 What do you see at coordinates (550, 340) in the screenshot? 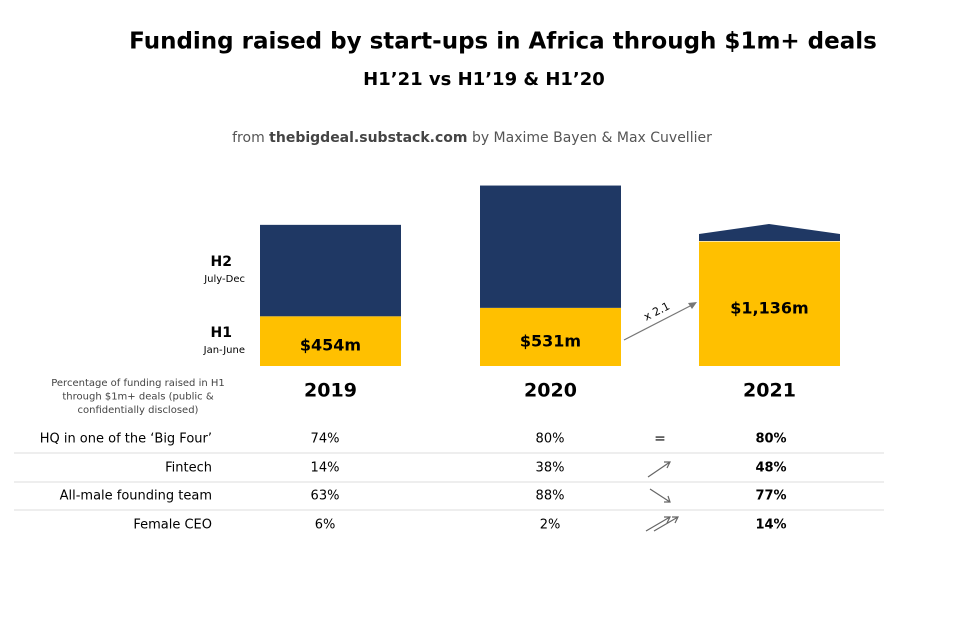
I see `value-label: $531m` at bounding box center [550, 340].